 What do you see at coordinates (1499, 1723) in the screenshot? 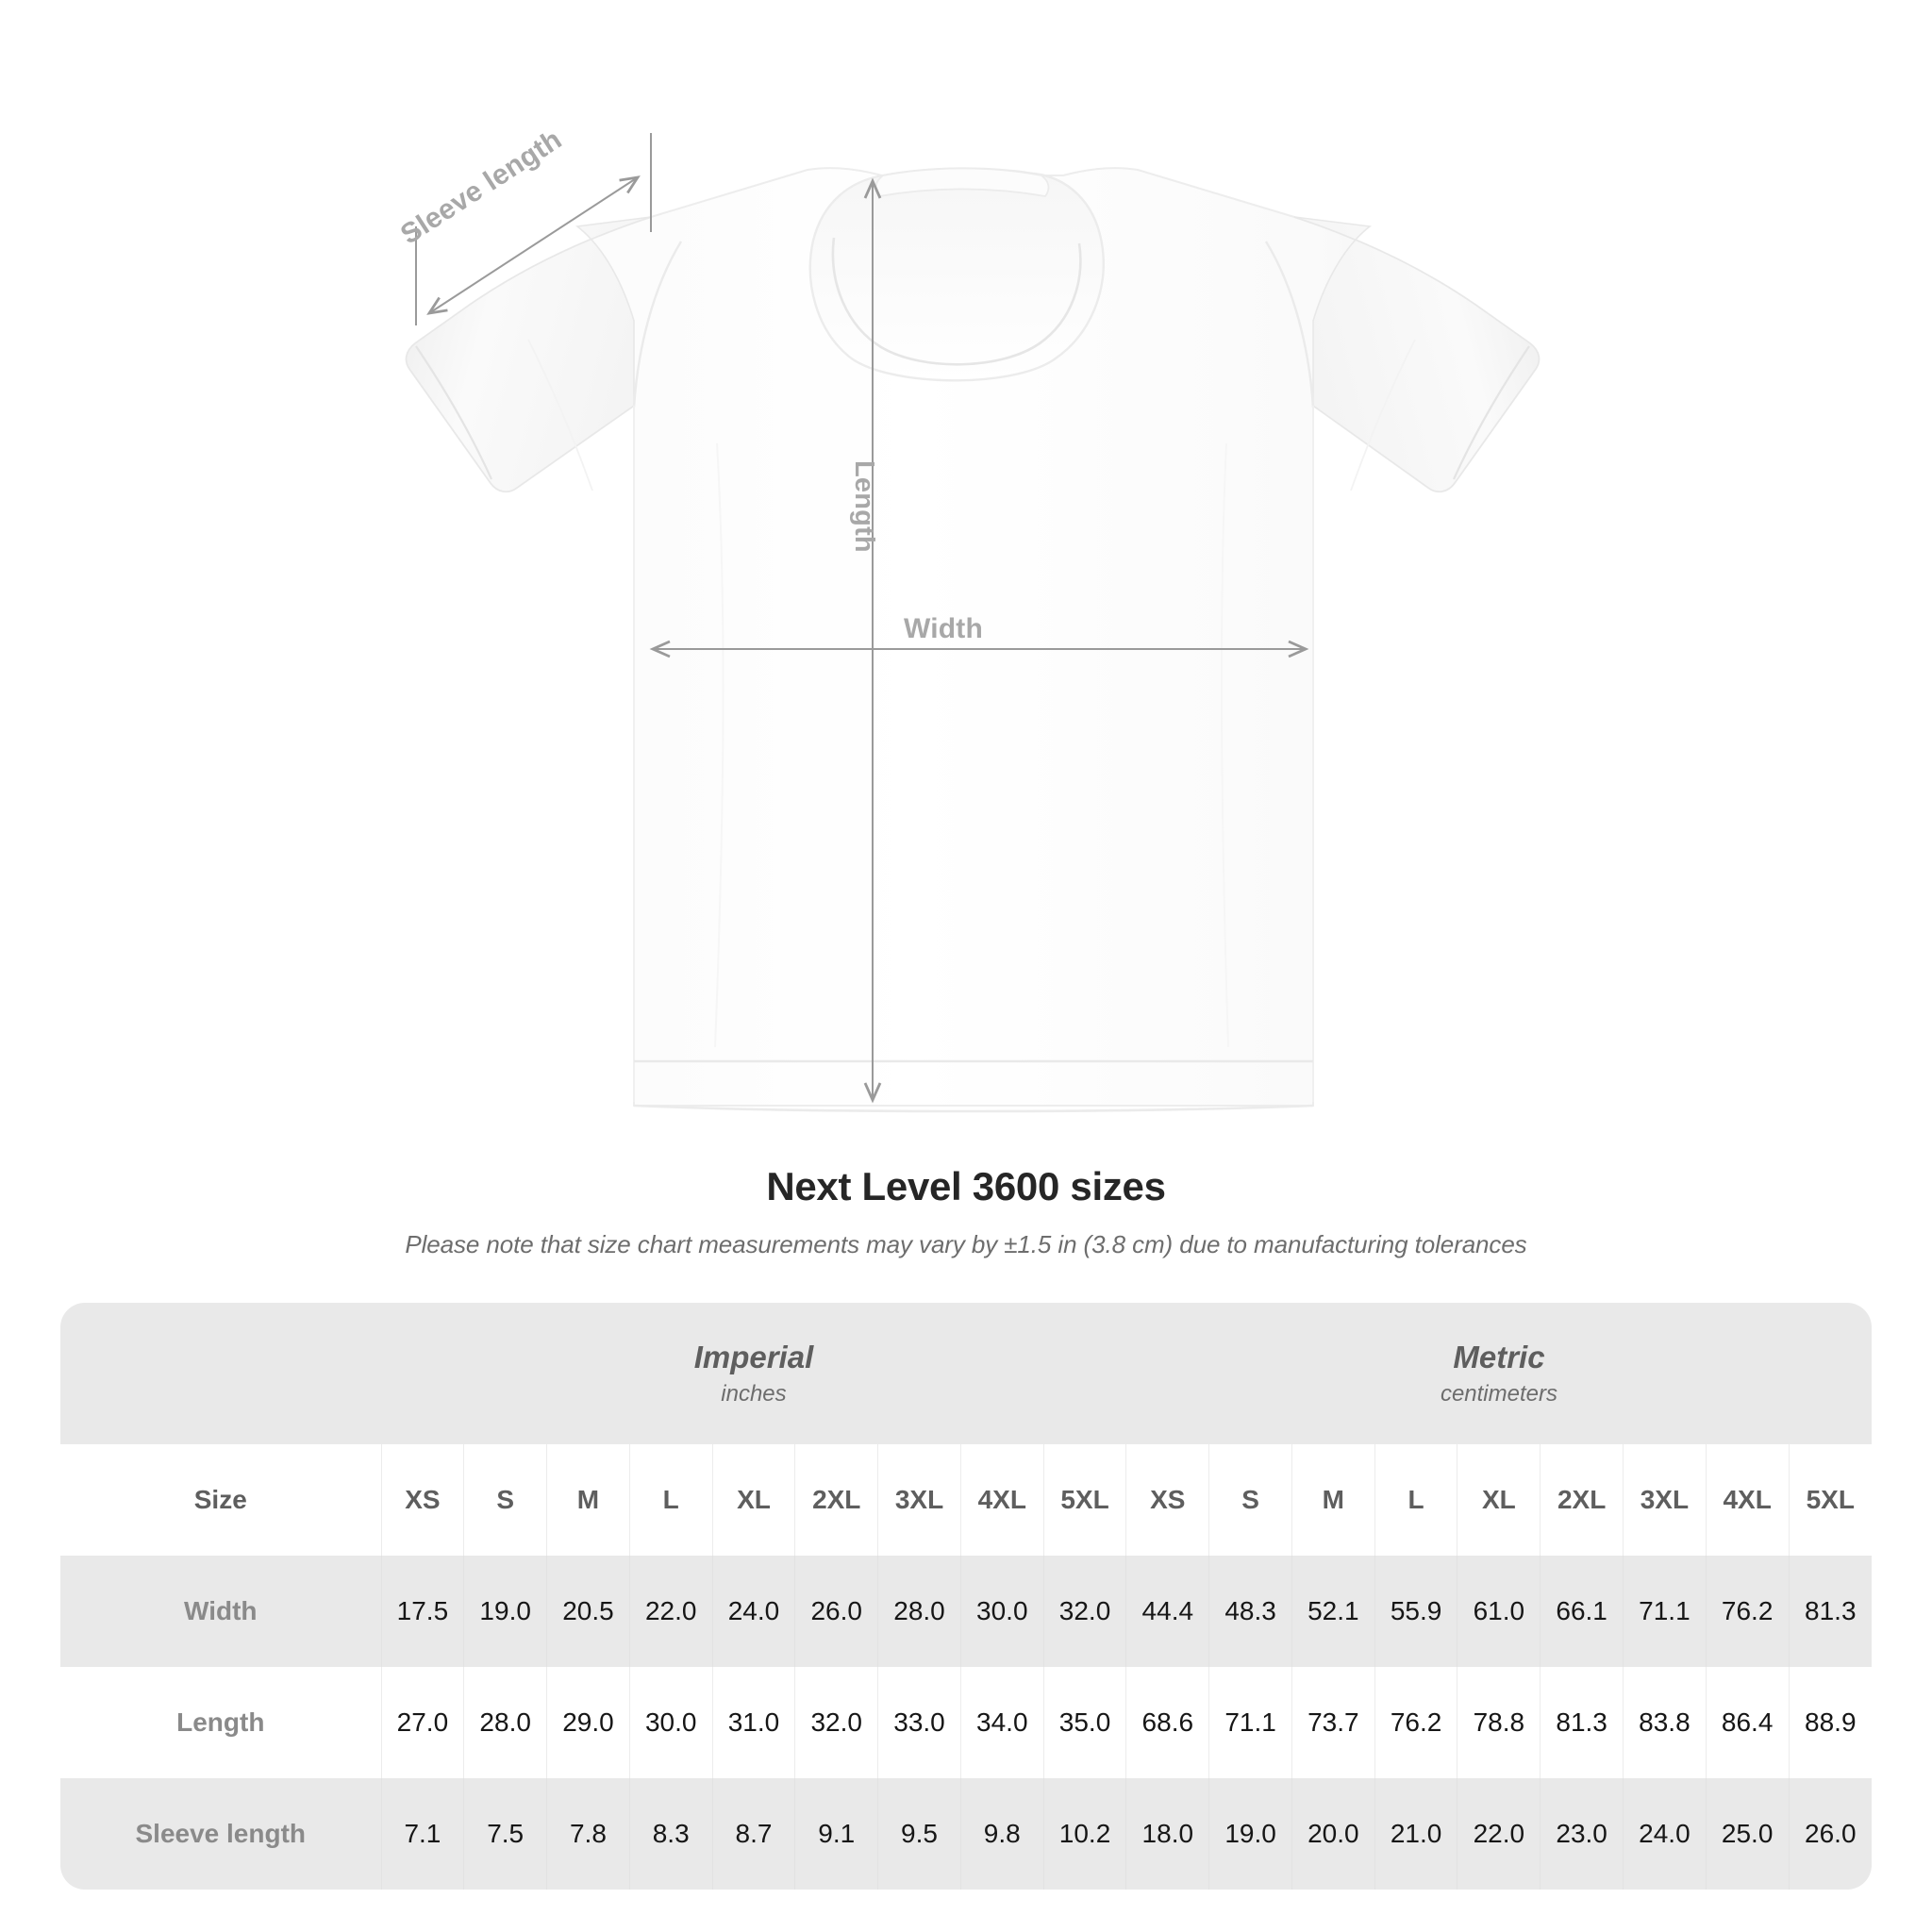
I see `measurement-value: 78.8` at bounding box center [1499, 1723].